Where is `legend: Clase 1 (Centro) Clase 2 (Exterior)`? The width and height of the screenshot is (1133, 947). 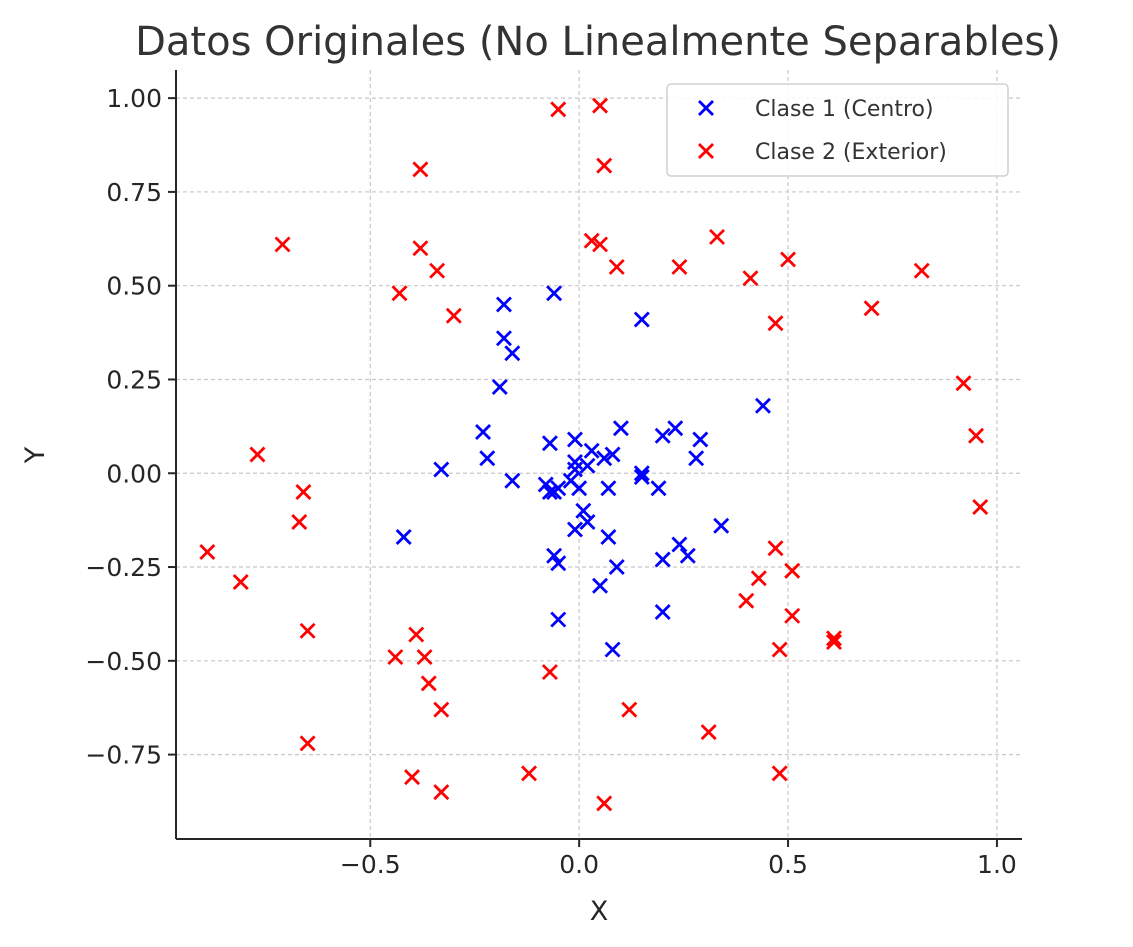
legend: Clase 1 (Centro) Clase 2 (Exterior) is located at coordinates (837, 130).